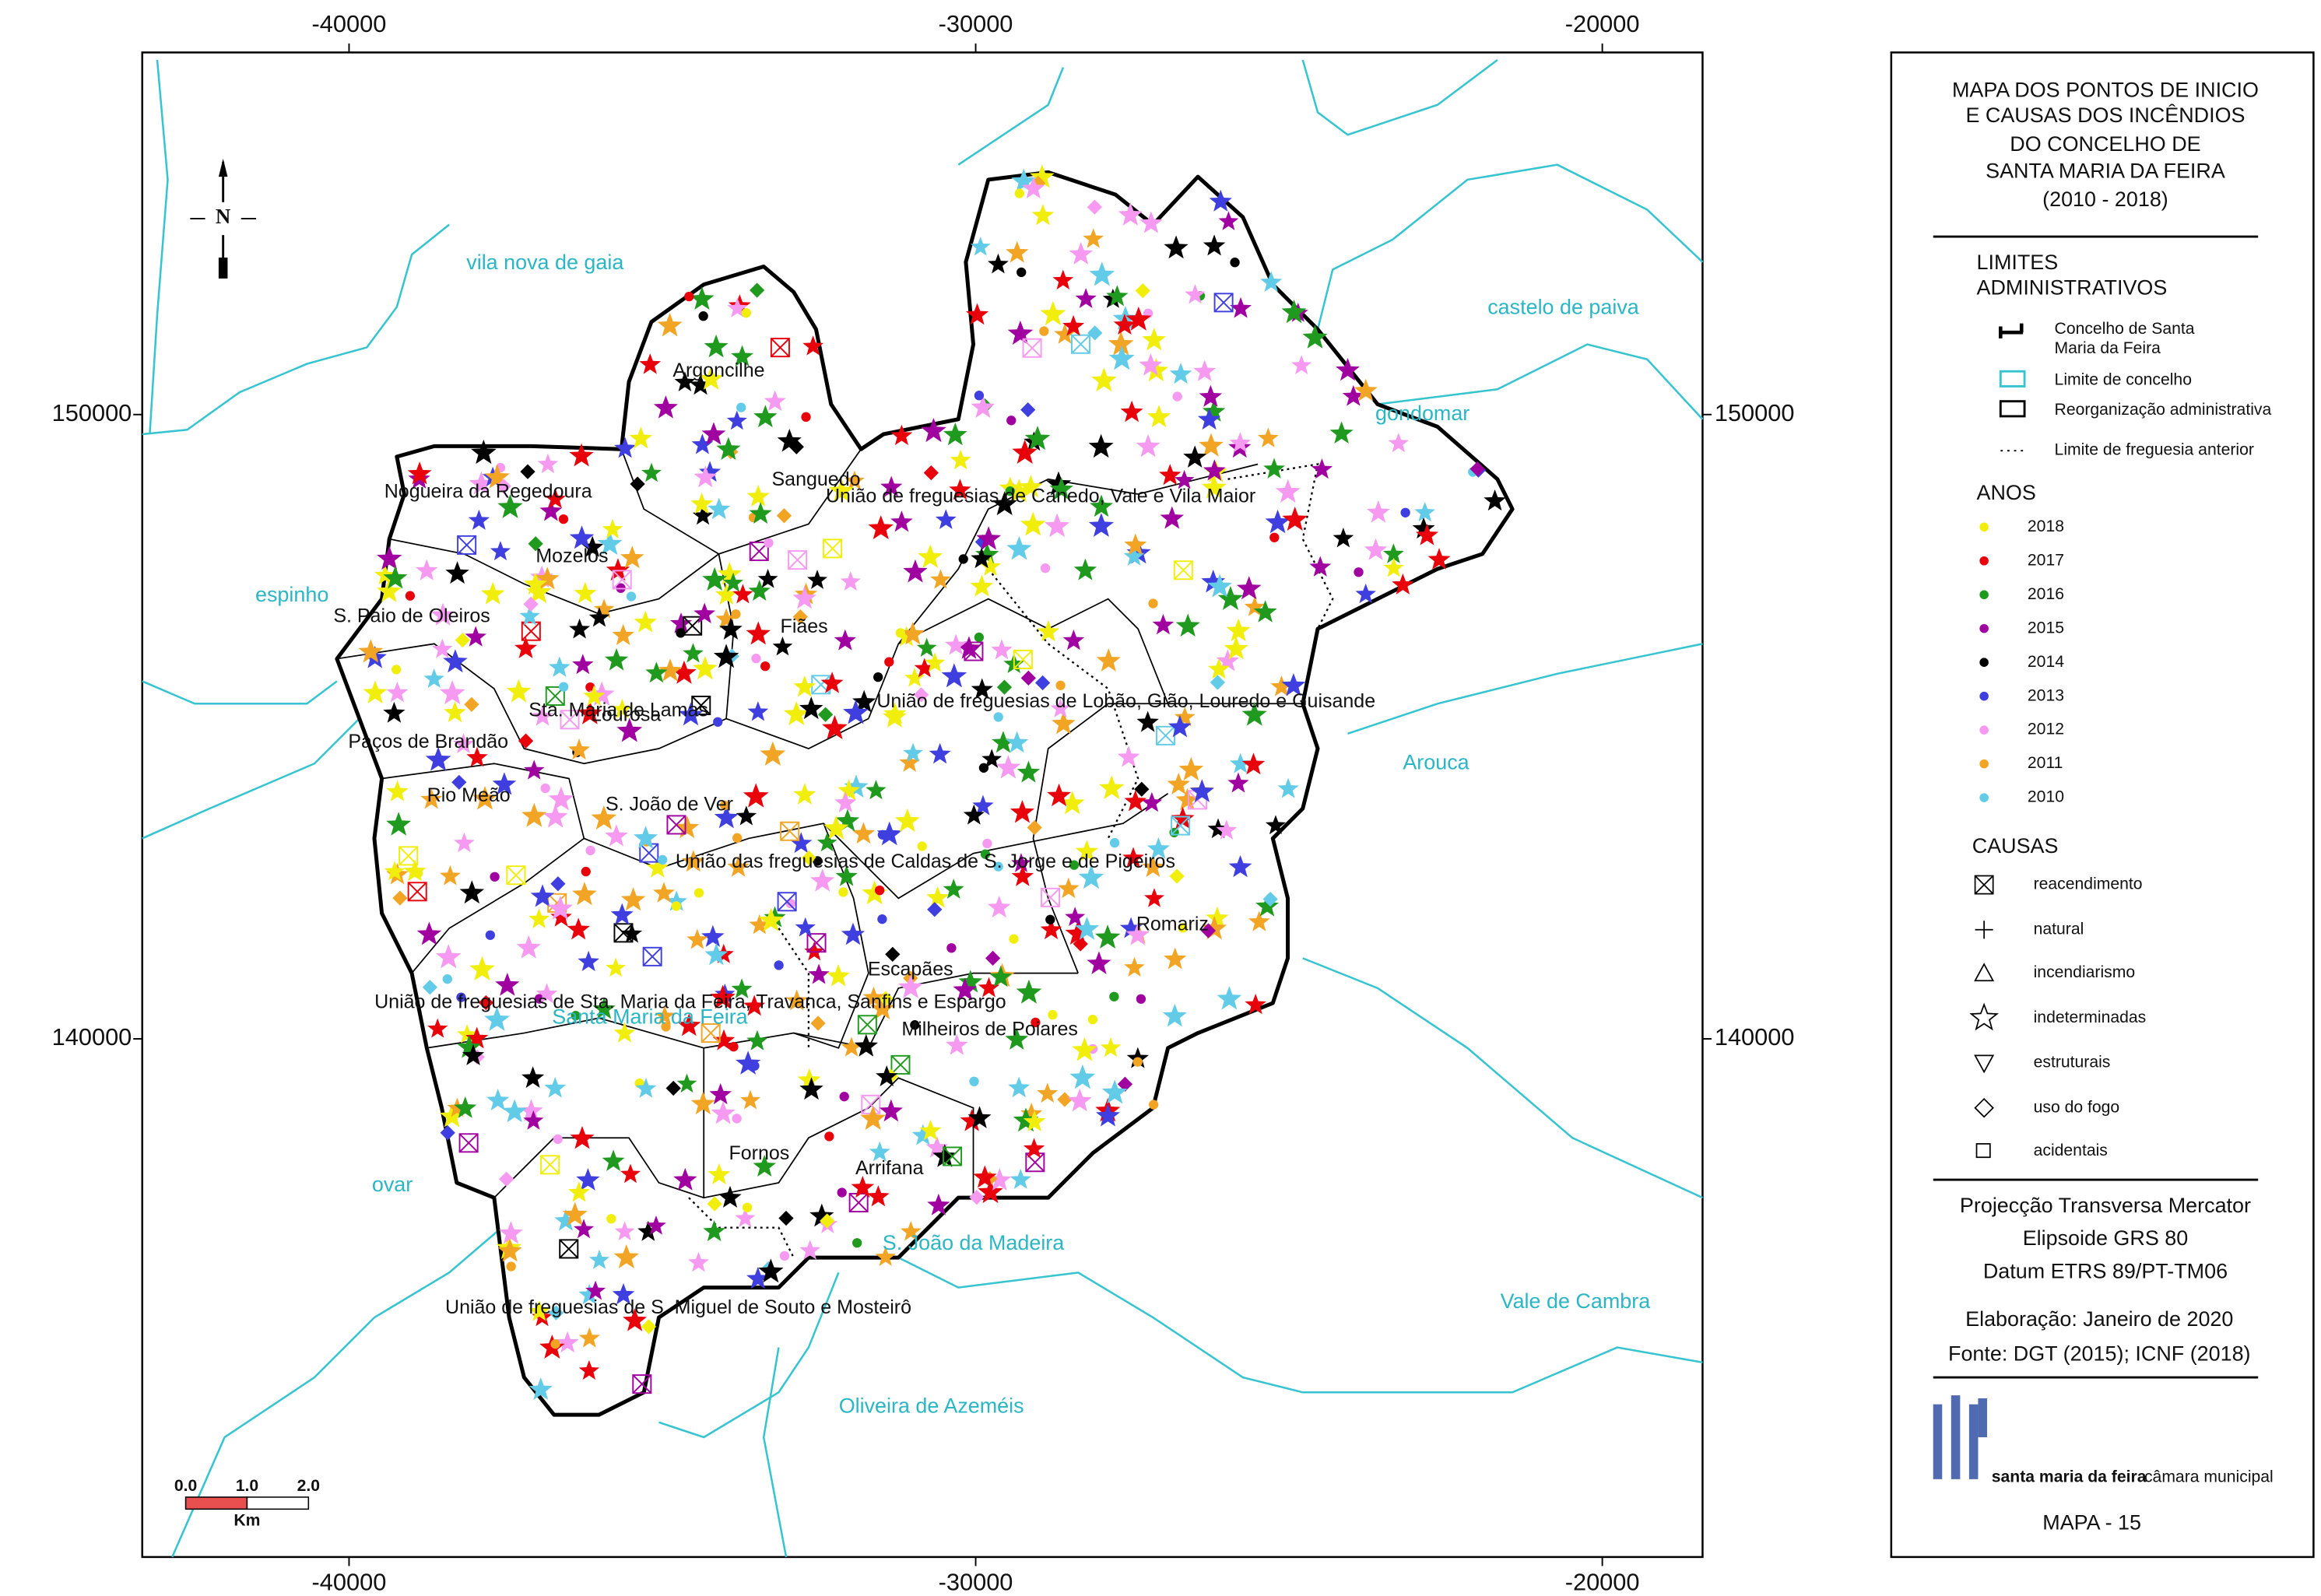 Image resolution: width=2321 pixels, height=1596 pixels. Describe the element at coordinates (2099, 1354) in the screenshot. I see `source-text: Fonte: DGT (2015); ICNF (2018)` at that location.